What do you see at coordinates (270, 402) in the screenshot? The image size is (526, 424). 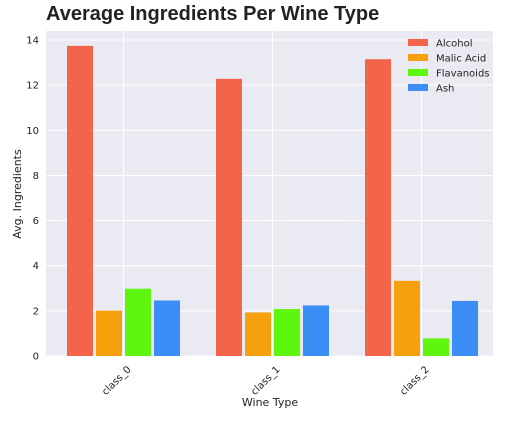 I see `x-axis-label: Wine Type` at bounding box center [270, 402].